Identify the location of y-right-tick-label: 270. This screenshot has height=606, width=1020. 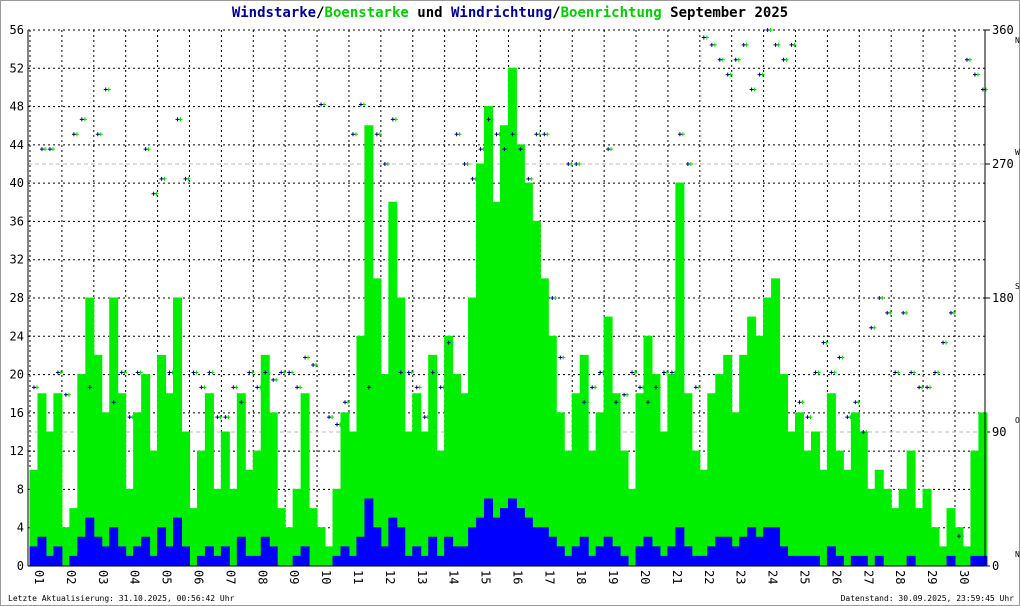
(1003, 164).